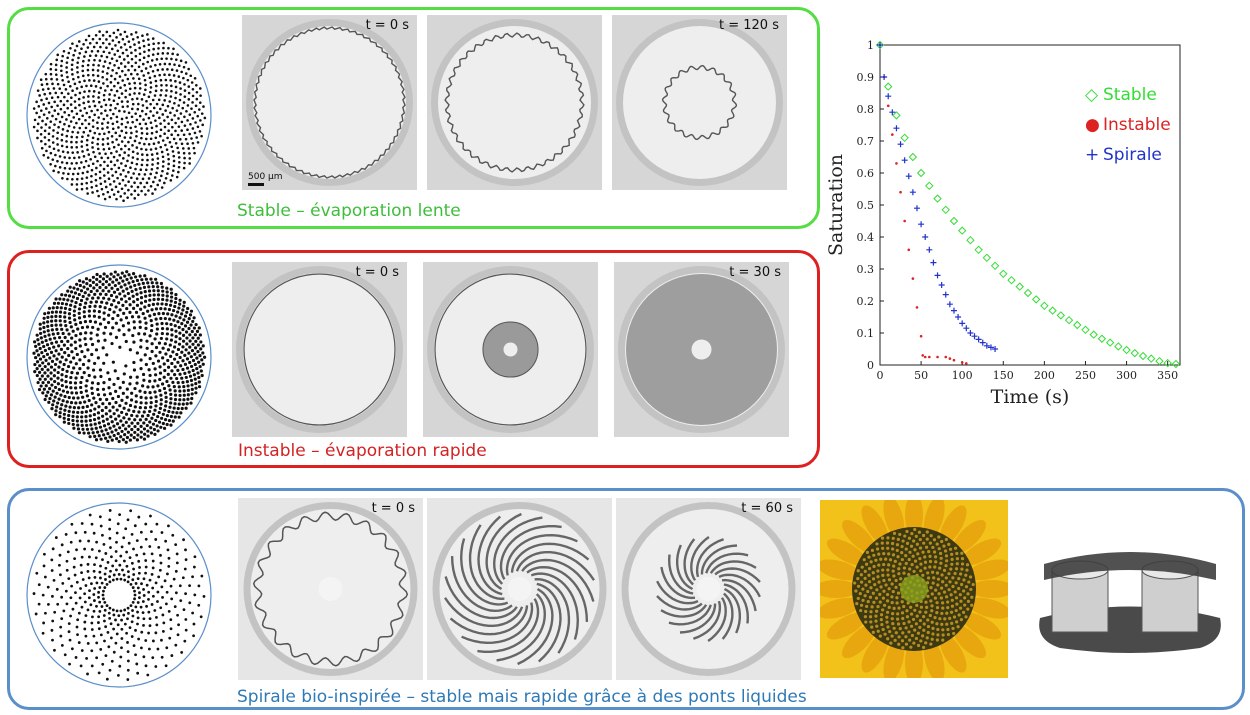  Describe the element at coordinates (1167, 375) in the screenshot. I see `x-tick-label: 350` at that location.